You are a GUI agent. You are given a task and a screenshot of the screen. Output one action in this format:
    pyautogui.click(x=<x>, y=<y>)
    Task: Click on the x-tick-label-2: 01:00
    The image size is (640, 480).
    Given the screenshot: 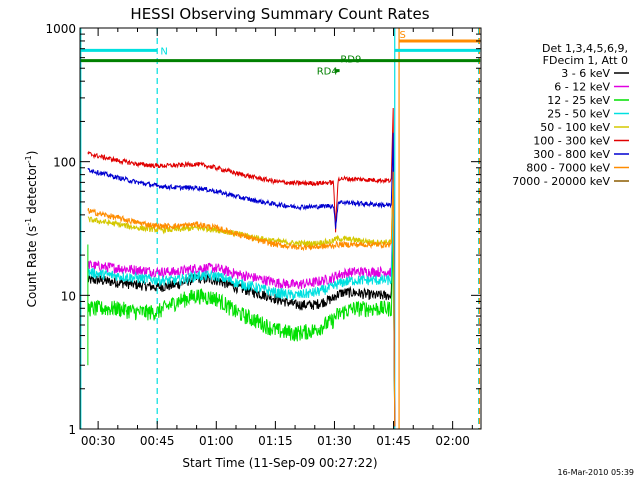 What is the action you would take?
    pyautogui.click(x=216, y=441)
    